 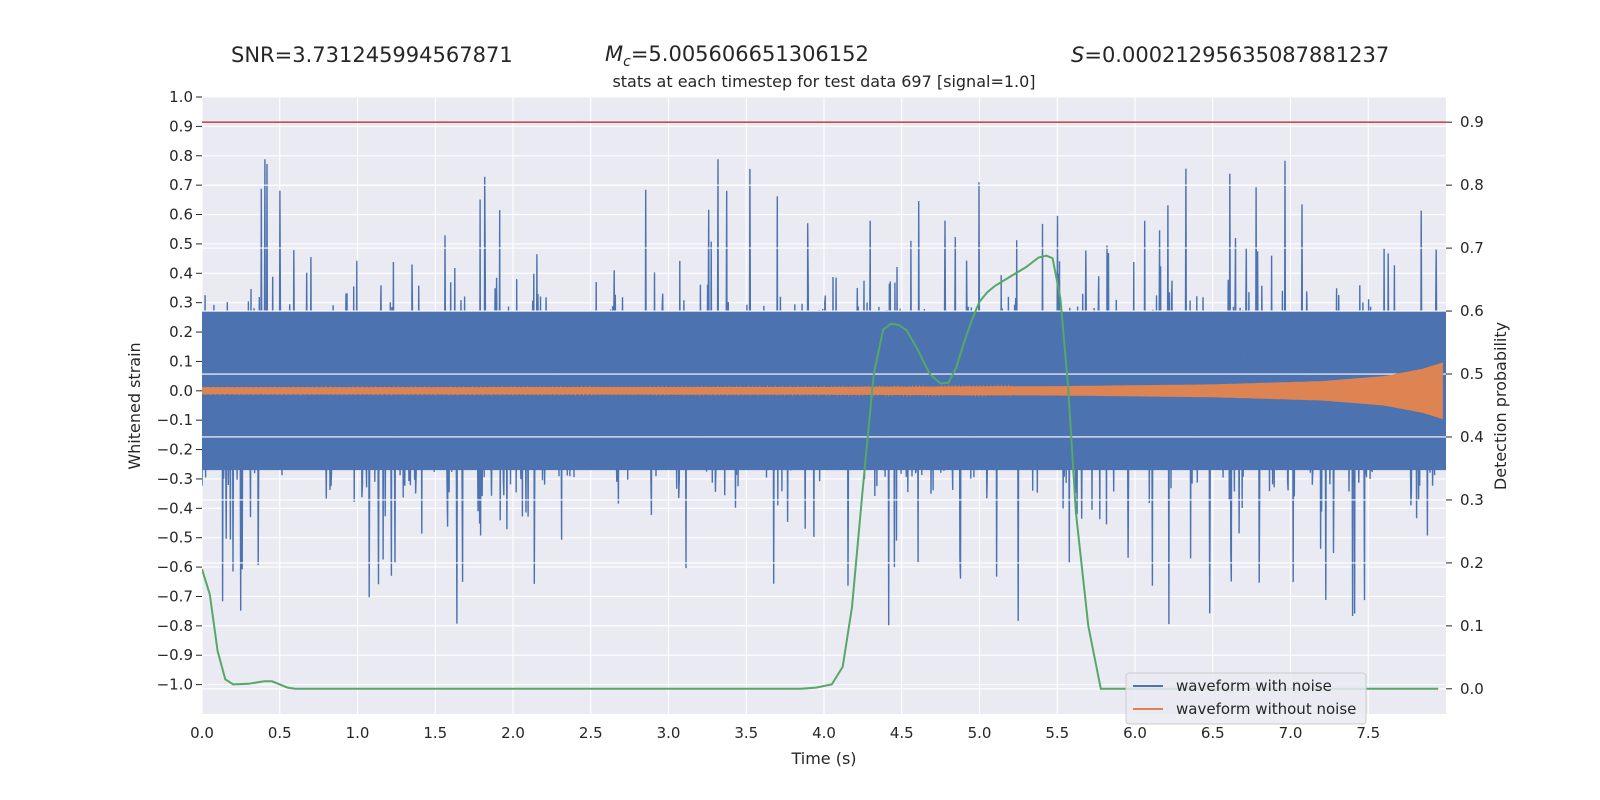 I want to click on y-tick-label: −0.2, so click(x=175, y=450).